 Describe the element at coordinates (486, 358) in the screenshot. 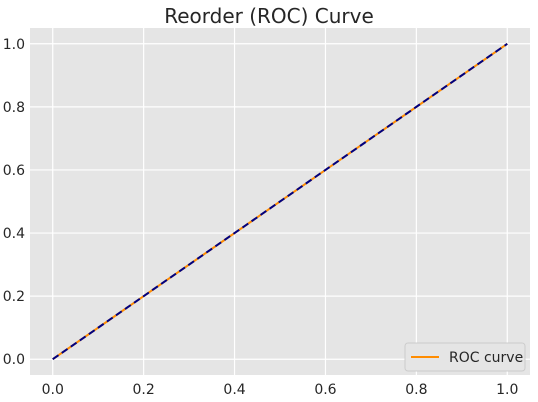

I see `legend-label-roc-curve: ROC curve` at that location.